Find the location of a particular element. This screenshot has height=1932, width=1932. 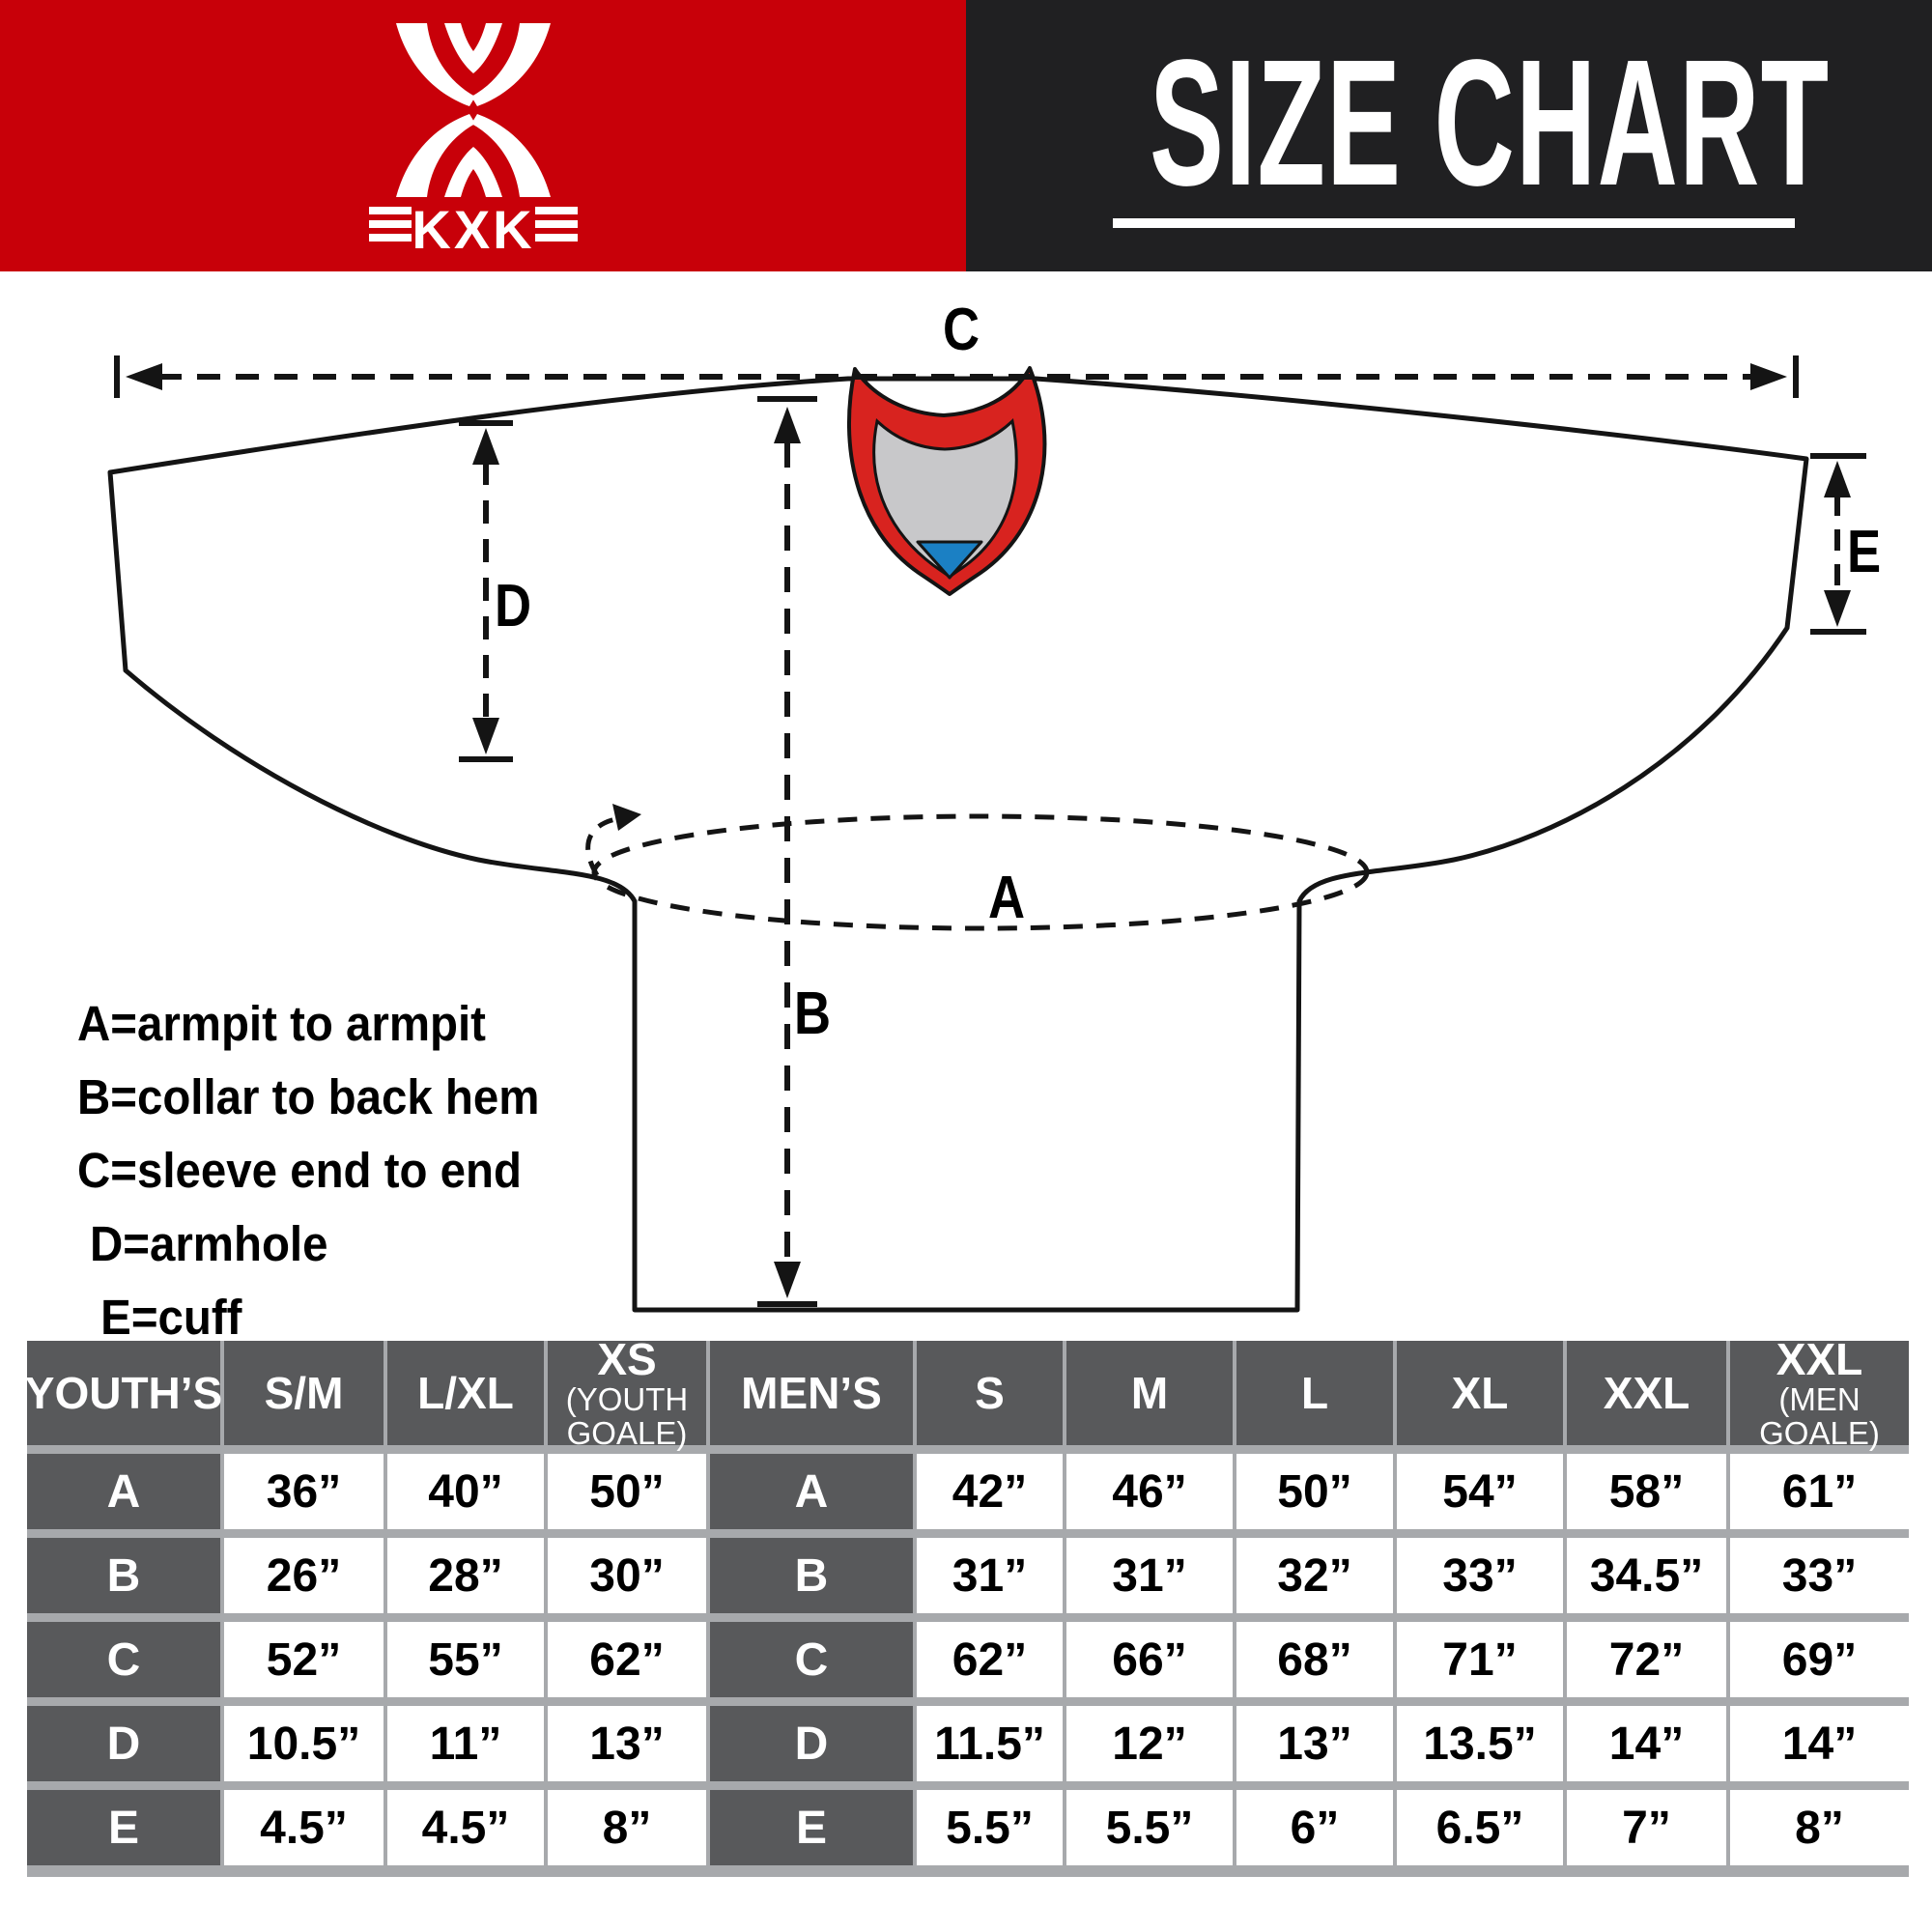

col-header-l: L is located at coordinates (1314, 1393).